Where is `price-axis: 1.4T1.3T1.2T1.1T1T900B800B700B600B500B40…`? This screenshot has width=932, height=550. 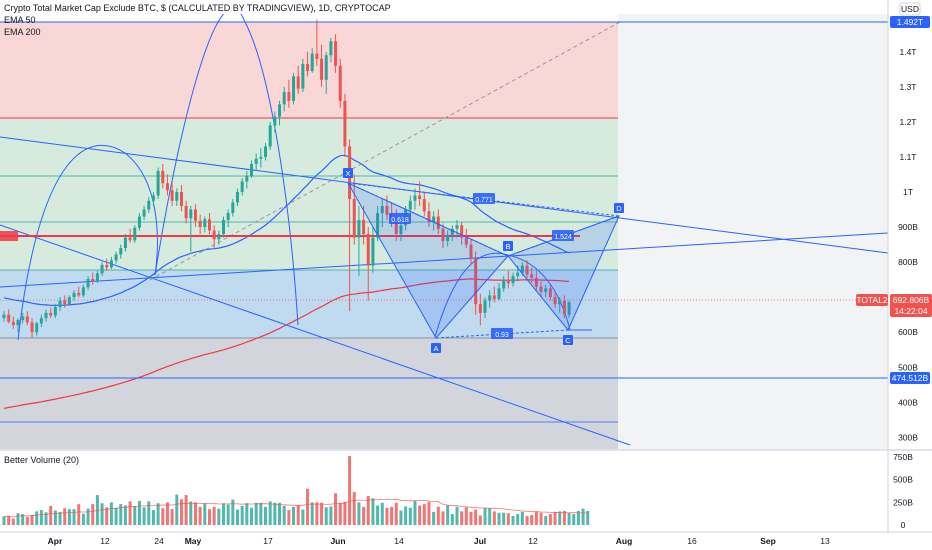 price-axis: 1.4T1.3T1.2T1.1T1T900B800B700B600B500B40… is located at coordinates (908, 245).